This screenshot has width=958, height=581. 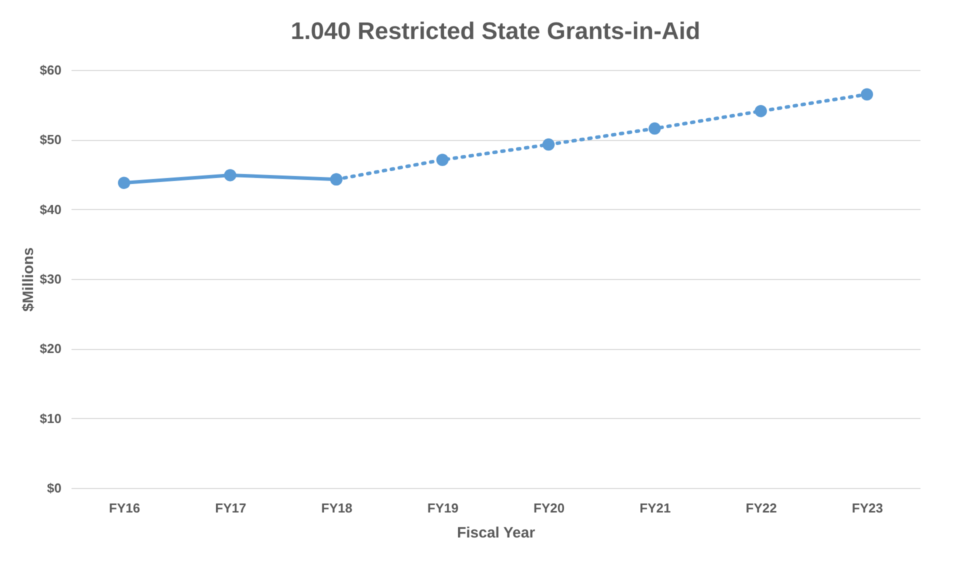 What do you see at coordinates (495, 31) in the screenshot?
I see `chart-title: 1.040 Restricted State Grants-in-Aid` at bounding box center [495, 31].